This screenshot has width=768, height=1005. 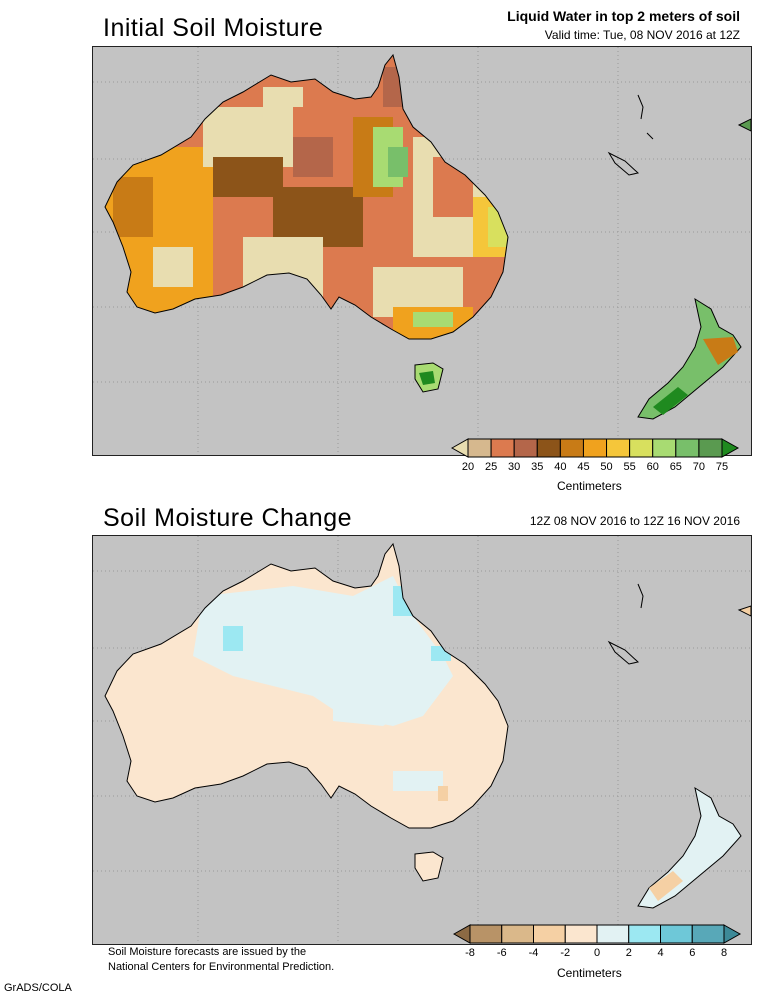 I want to click on top-colorbar-tick-label: 45, so click(x=583, y=467).